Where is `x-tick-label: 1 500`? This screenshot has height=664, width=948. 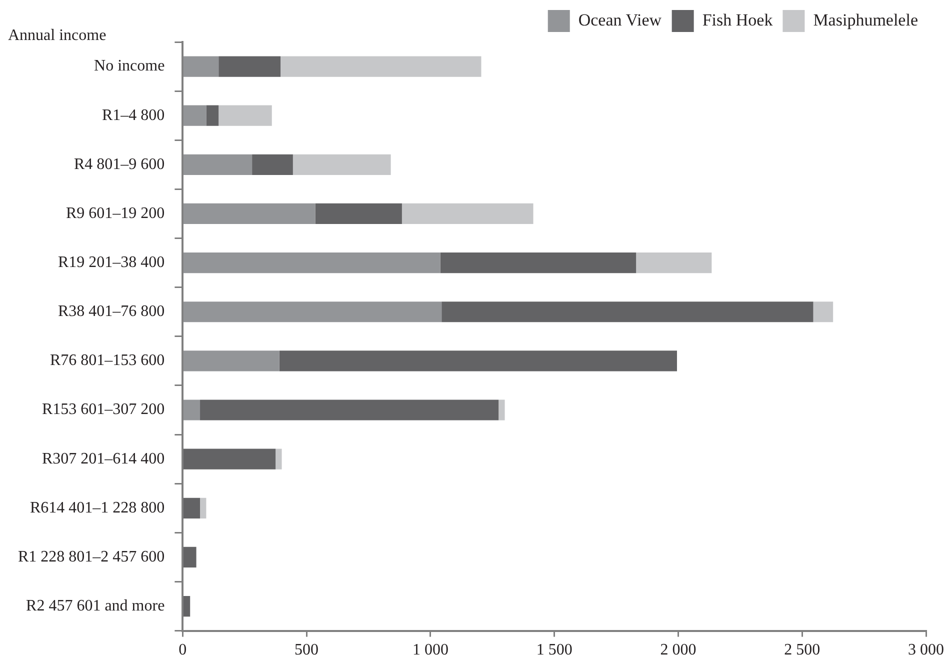
x-tick-label: 1 500 is located at coordinates (554, 650).